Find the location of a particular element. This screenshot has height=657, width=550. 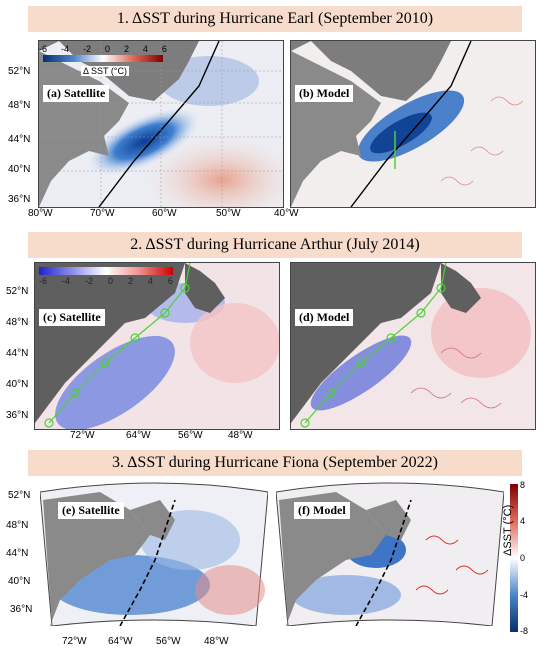

lon-tick: 80°W is located at coordinates (40, 213).